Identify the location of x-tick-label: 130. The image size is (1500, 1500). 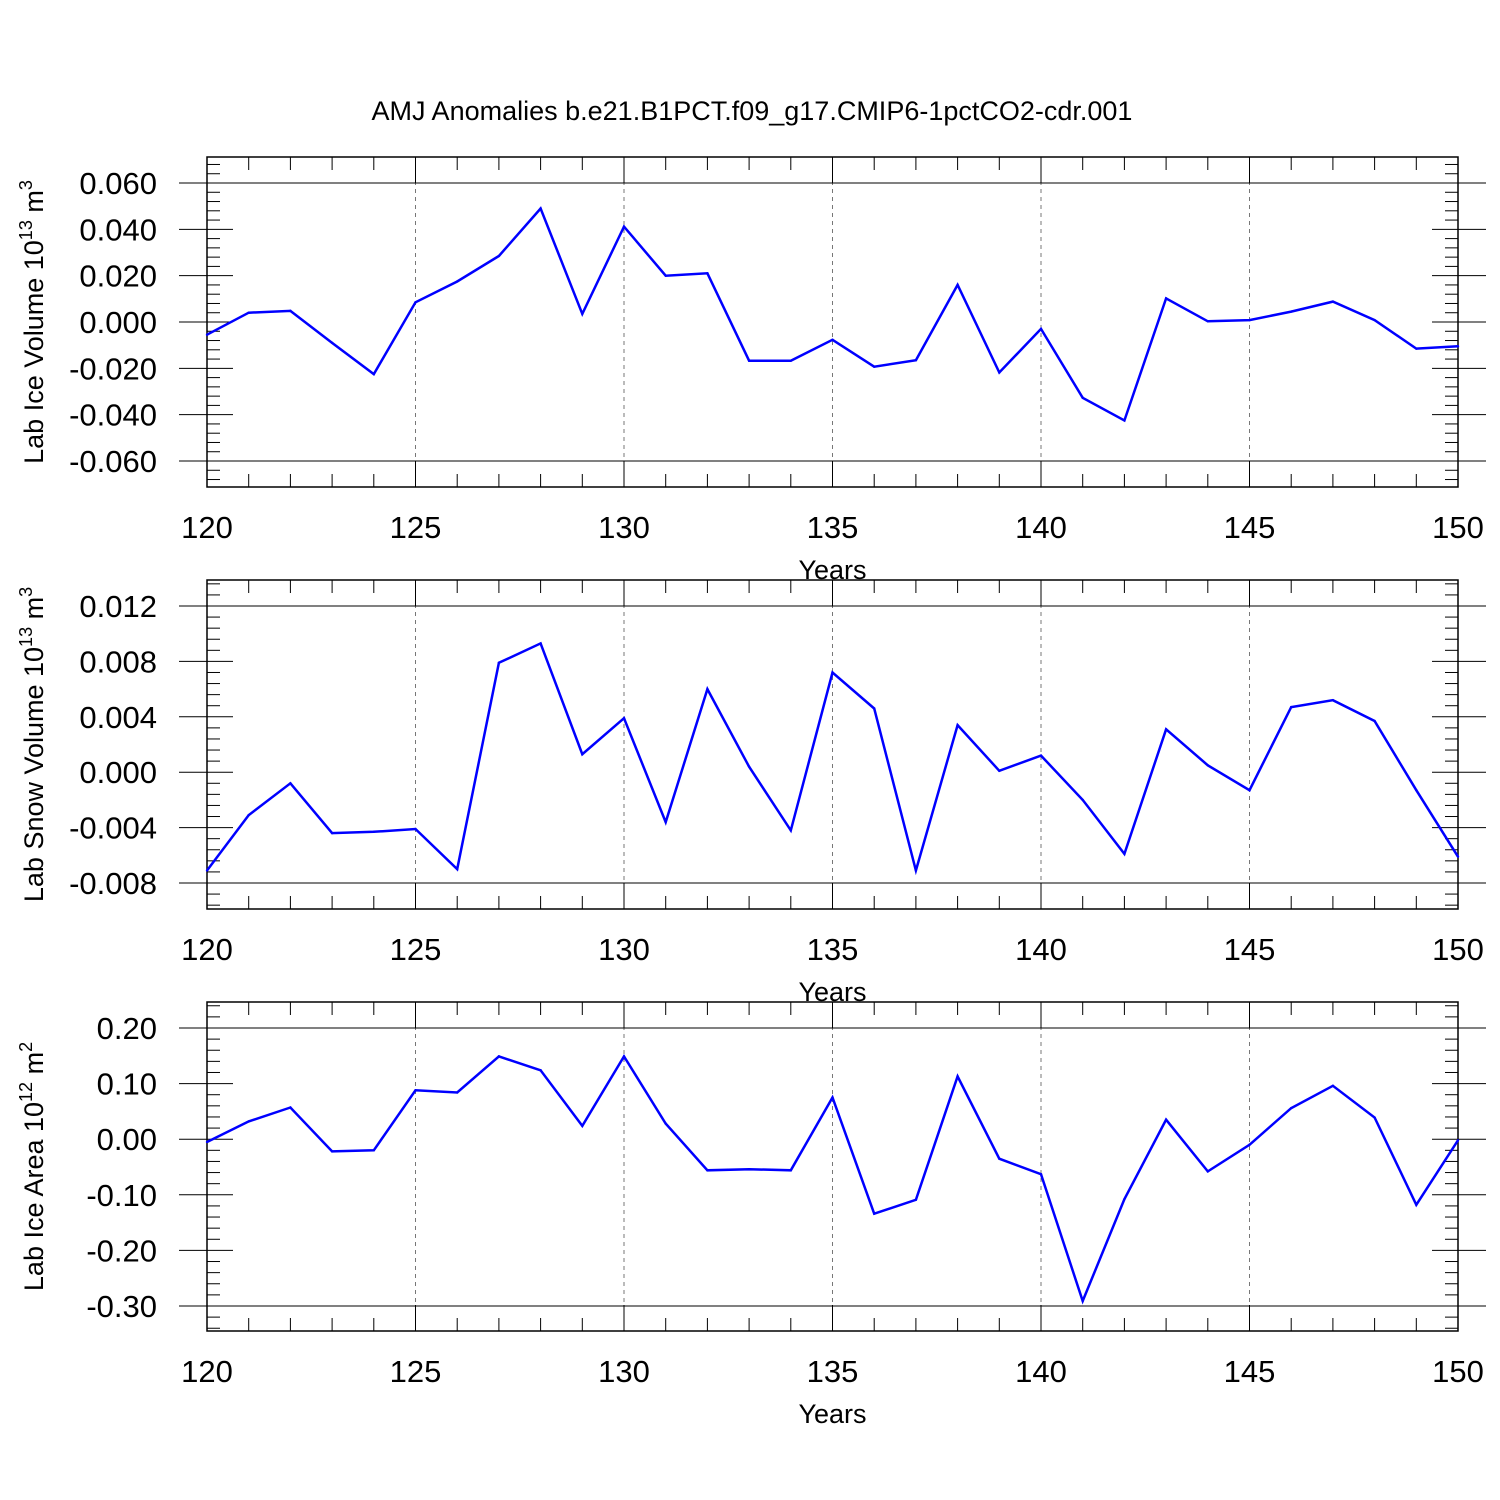
(624, 949).